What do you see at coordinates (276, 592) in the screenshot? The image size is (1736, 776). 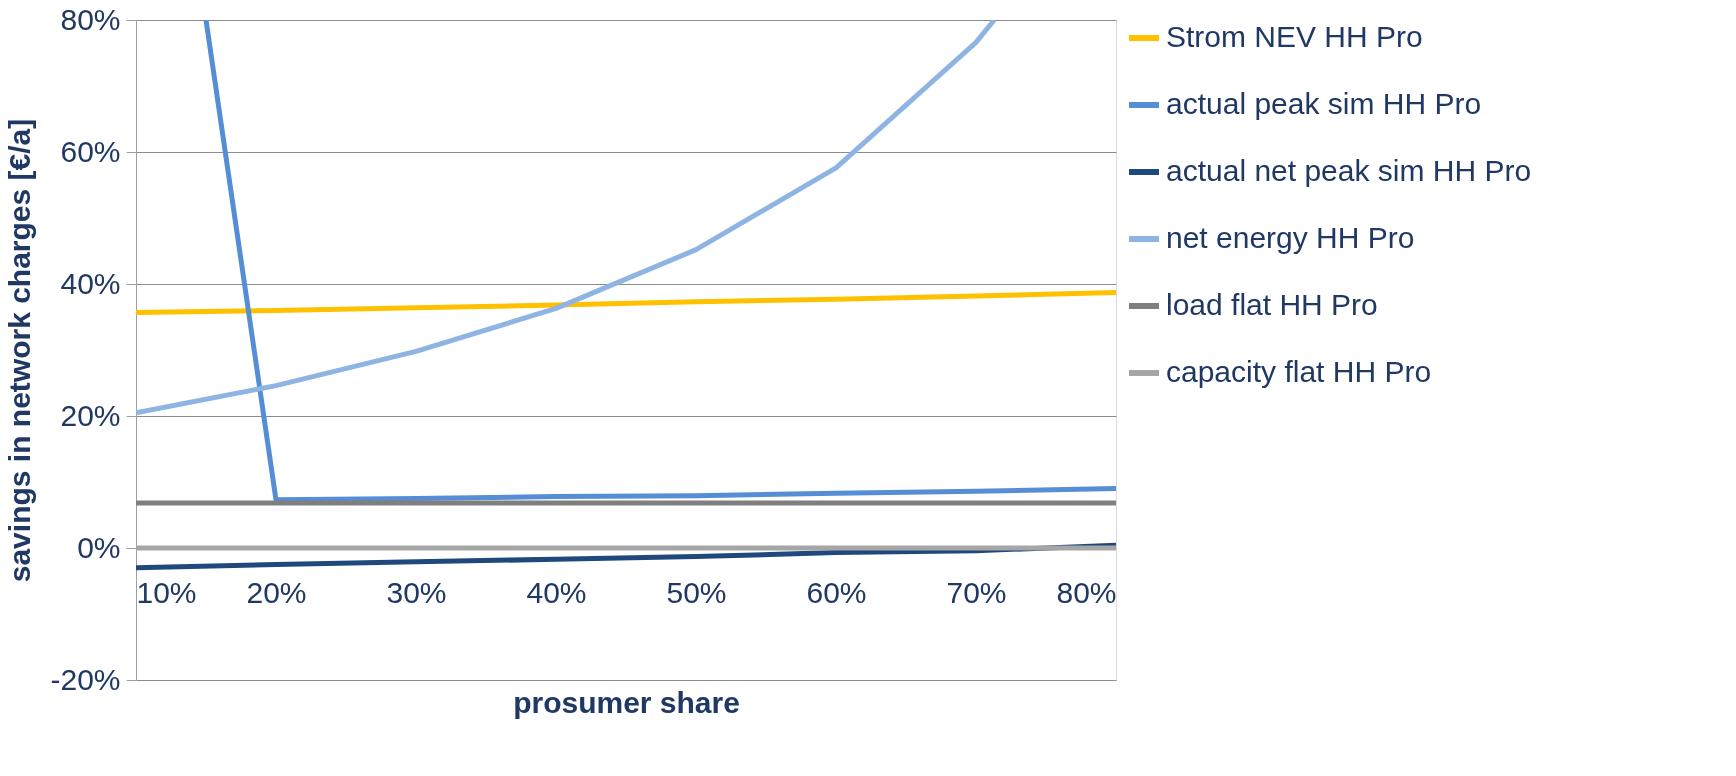 I see `x-tick-label: 20%` at bounding box center [276, 592].